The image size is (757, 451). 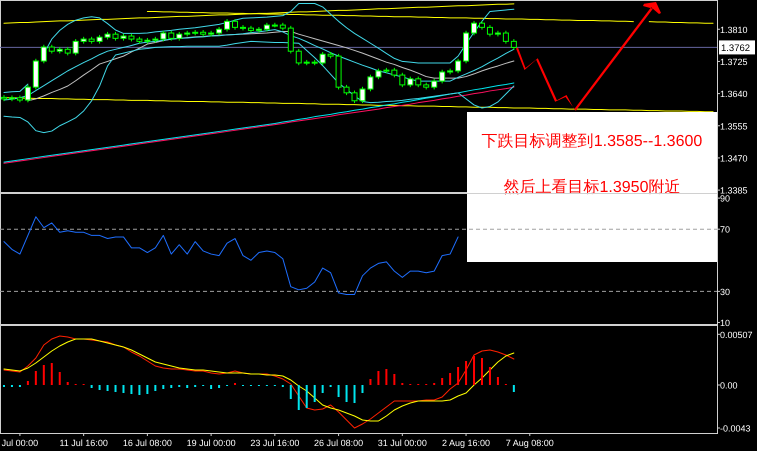 I want to click on y-tick-label: 0.00507, so click(x=736, y=335).